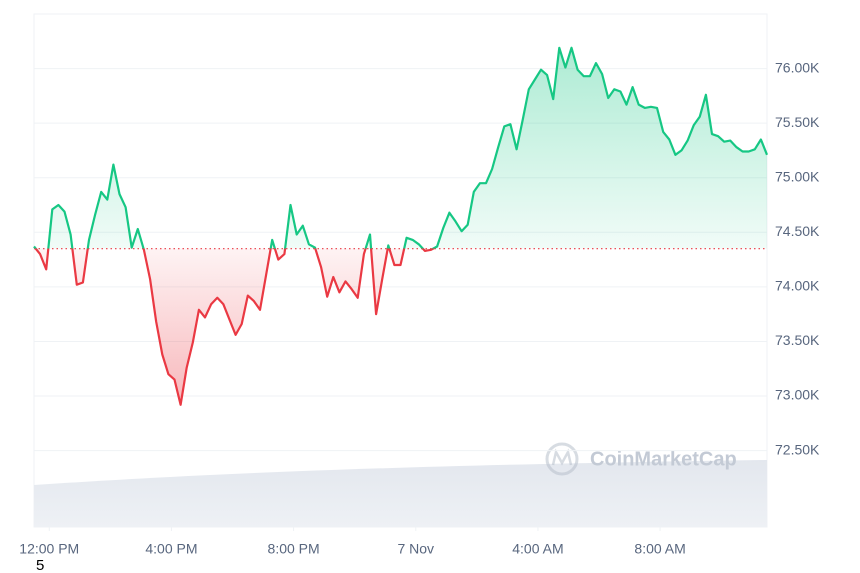 The image size is (860, 573). What do you see at coordinates (797, 449) in the screenshot?
I see `y-tick-label: 72.50K` at bounding box center [797, 449].